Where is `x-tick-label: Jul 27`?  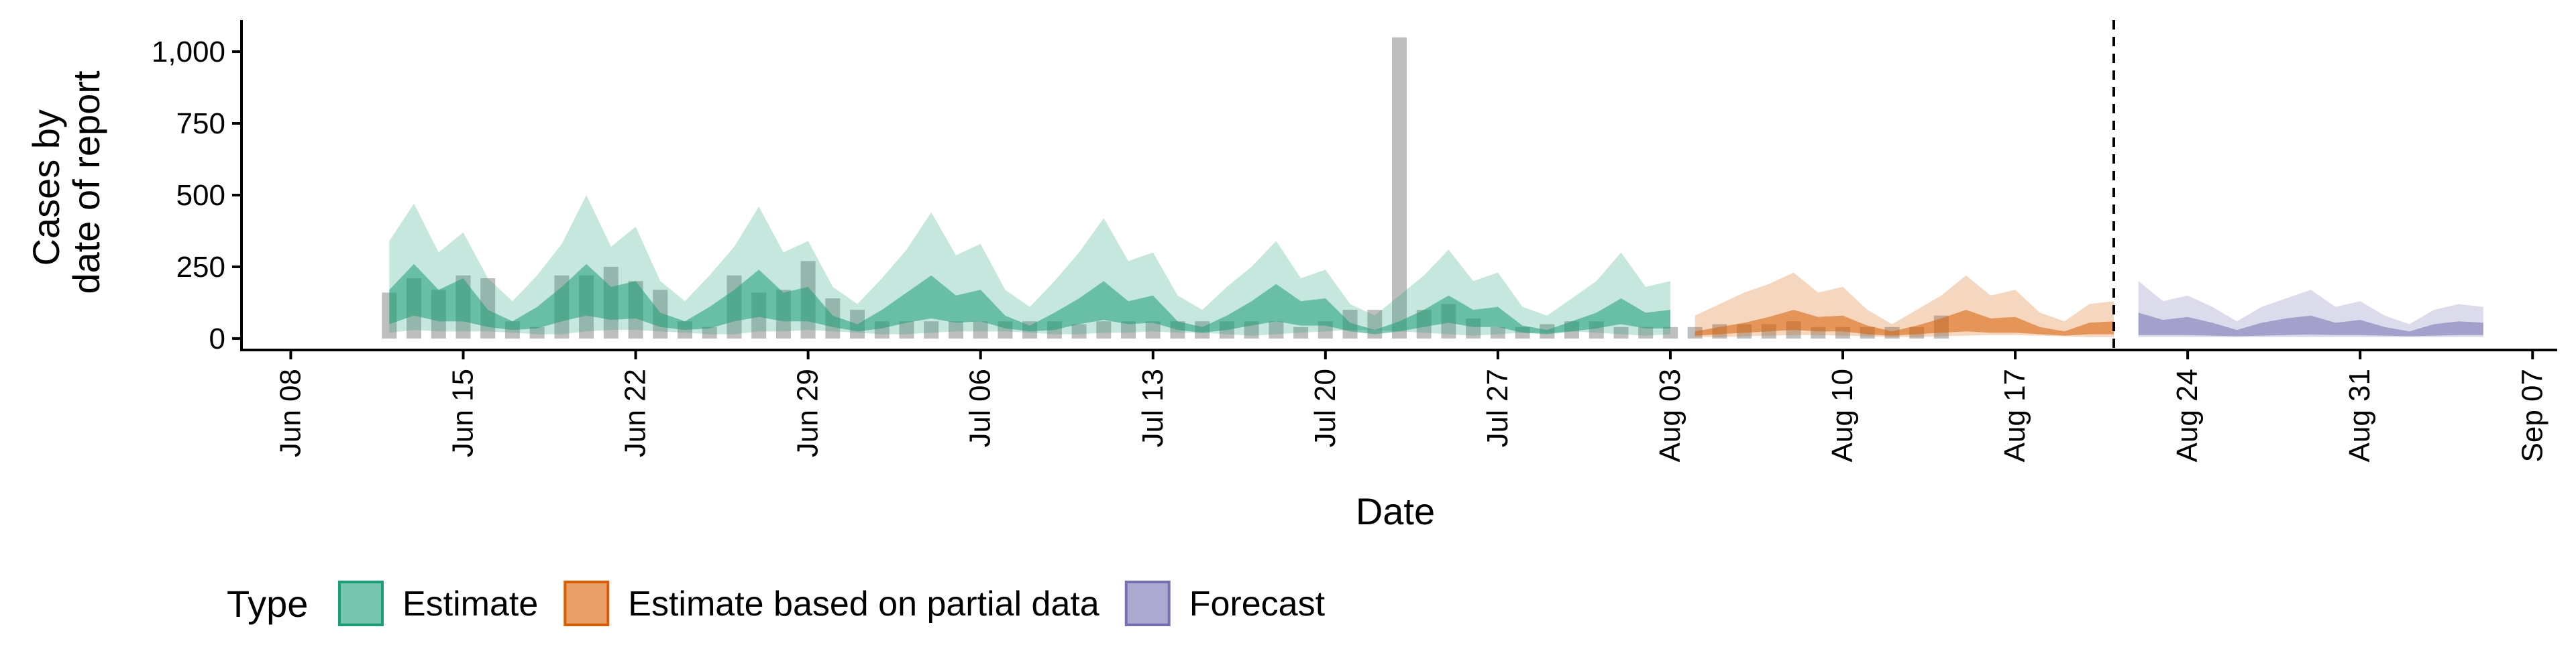 x-tick-label: Jul 27 is located at coordinates (1497, 408).